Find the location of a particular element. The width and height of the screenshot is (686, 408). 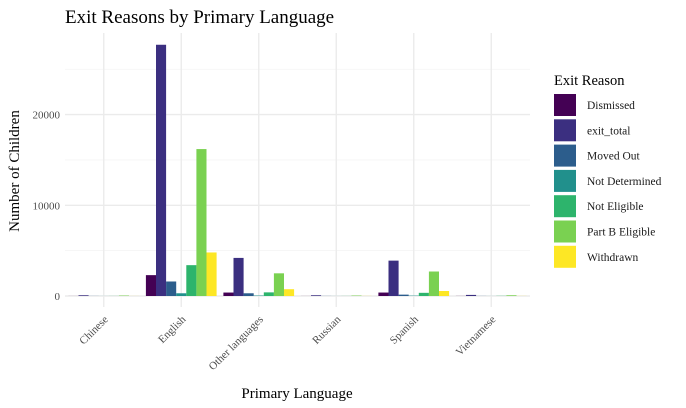

y-tick-label: 10000 is located at coordinates (47, 206).